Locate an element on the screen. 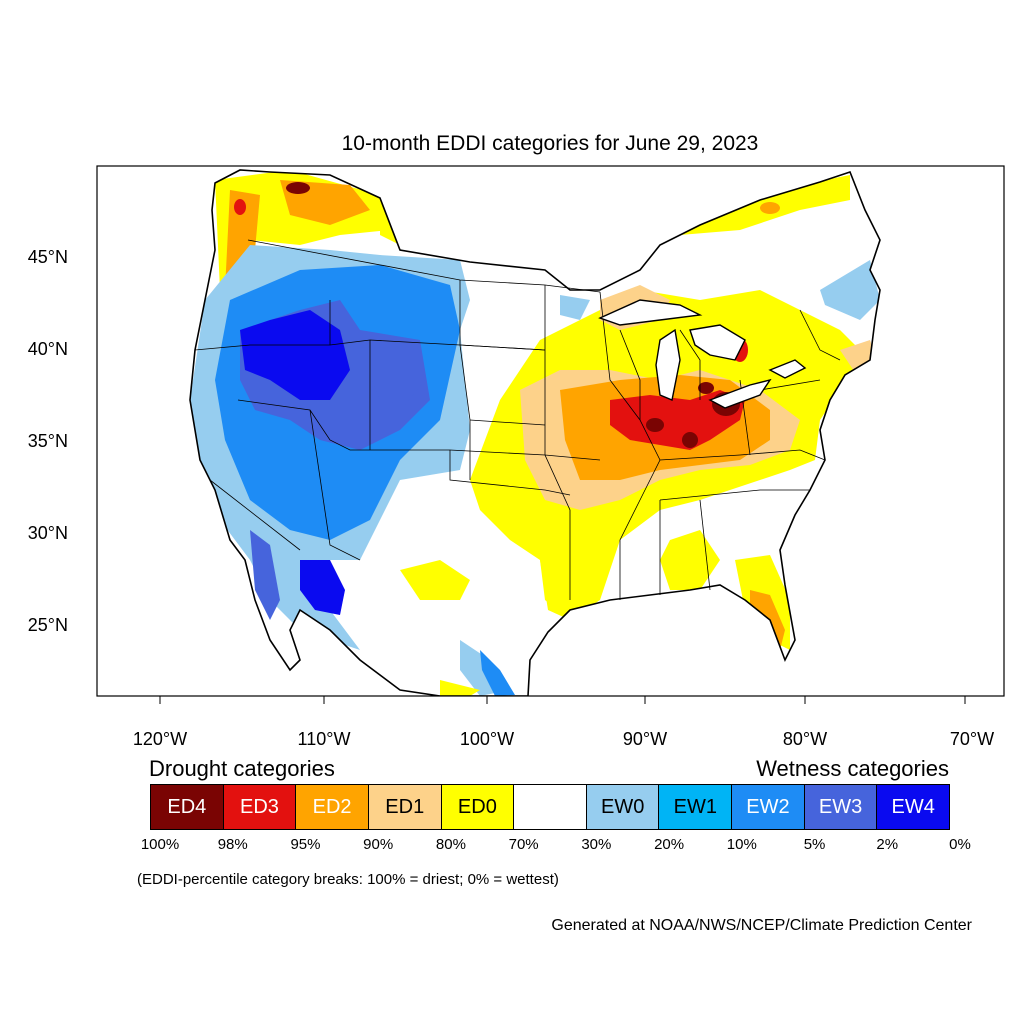 Image resolution: width=1024 pixels, height=1024 pixels. percentile-break-label: 0% is located at coordinates (960, 844).